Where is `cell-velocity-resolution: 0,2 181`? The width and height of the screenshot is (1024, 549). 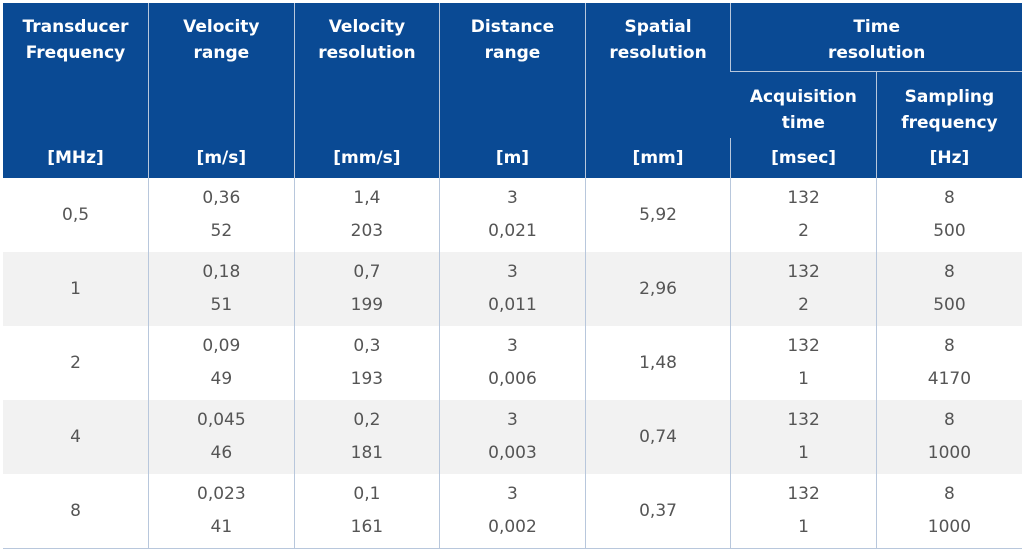
cell-velocity-resolution: 0,2 181 is located at coordinates (366, 436).